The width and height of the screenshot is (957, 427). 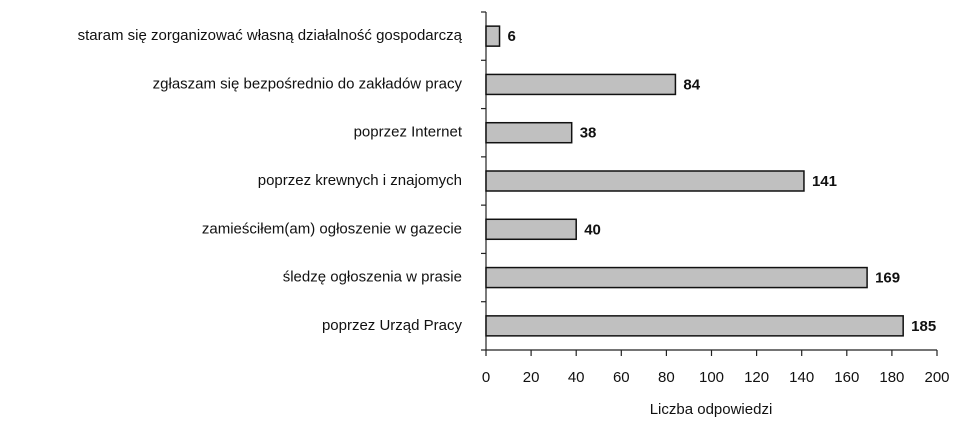 I want to click on y-tick-label: śledzę ogłoszenia w prasie, so click(x=372, y=277).